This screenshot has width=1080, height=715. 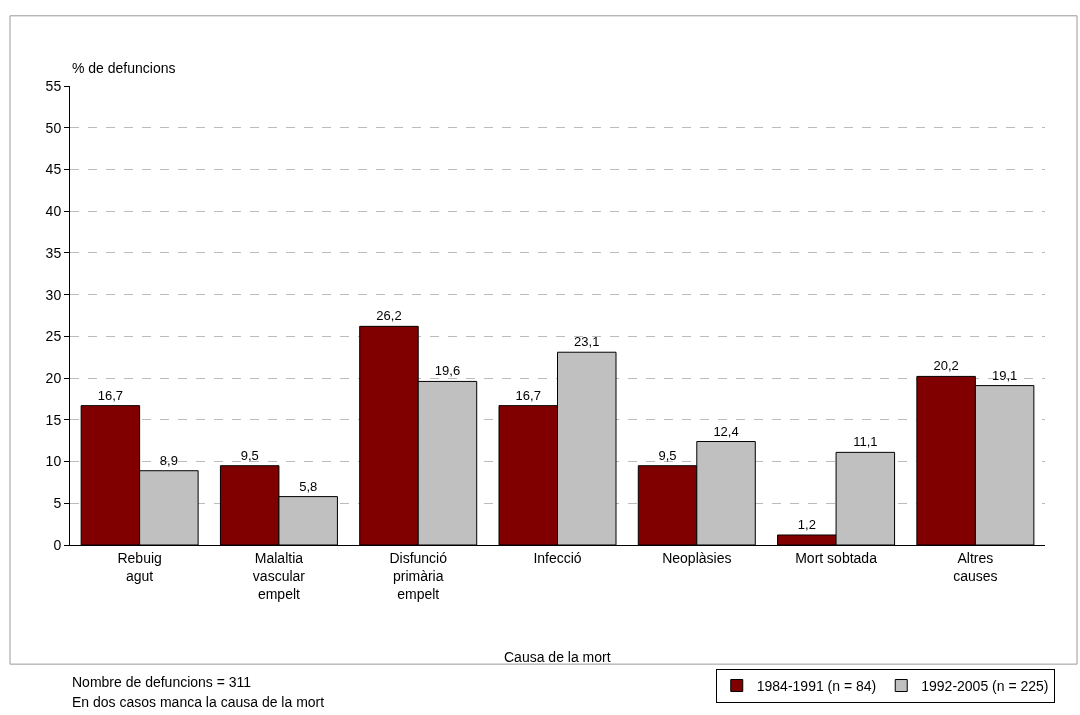 What do you see at coordinates (985, 685) in the screenshot?
I see `legend-label: 1992-2005 (n = 225)` at bounding box center [985, 685].